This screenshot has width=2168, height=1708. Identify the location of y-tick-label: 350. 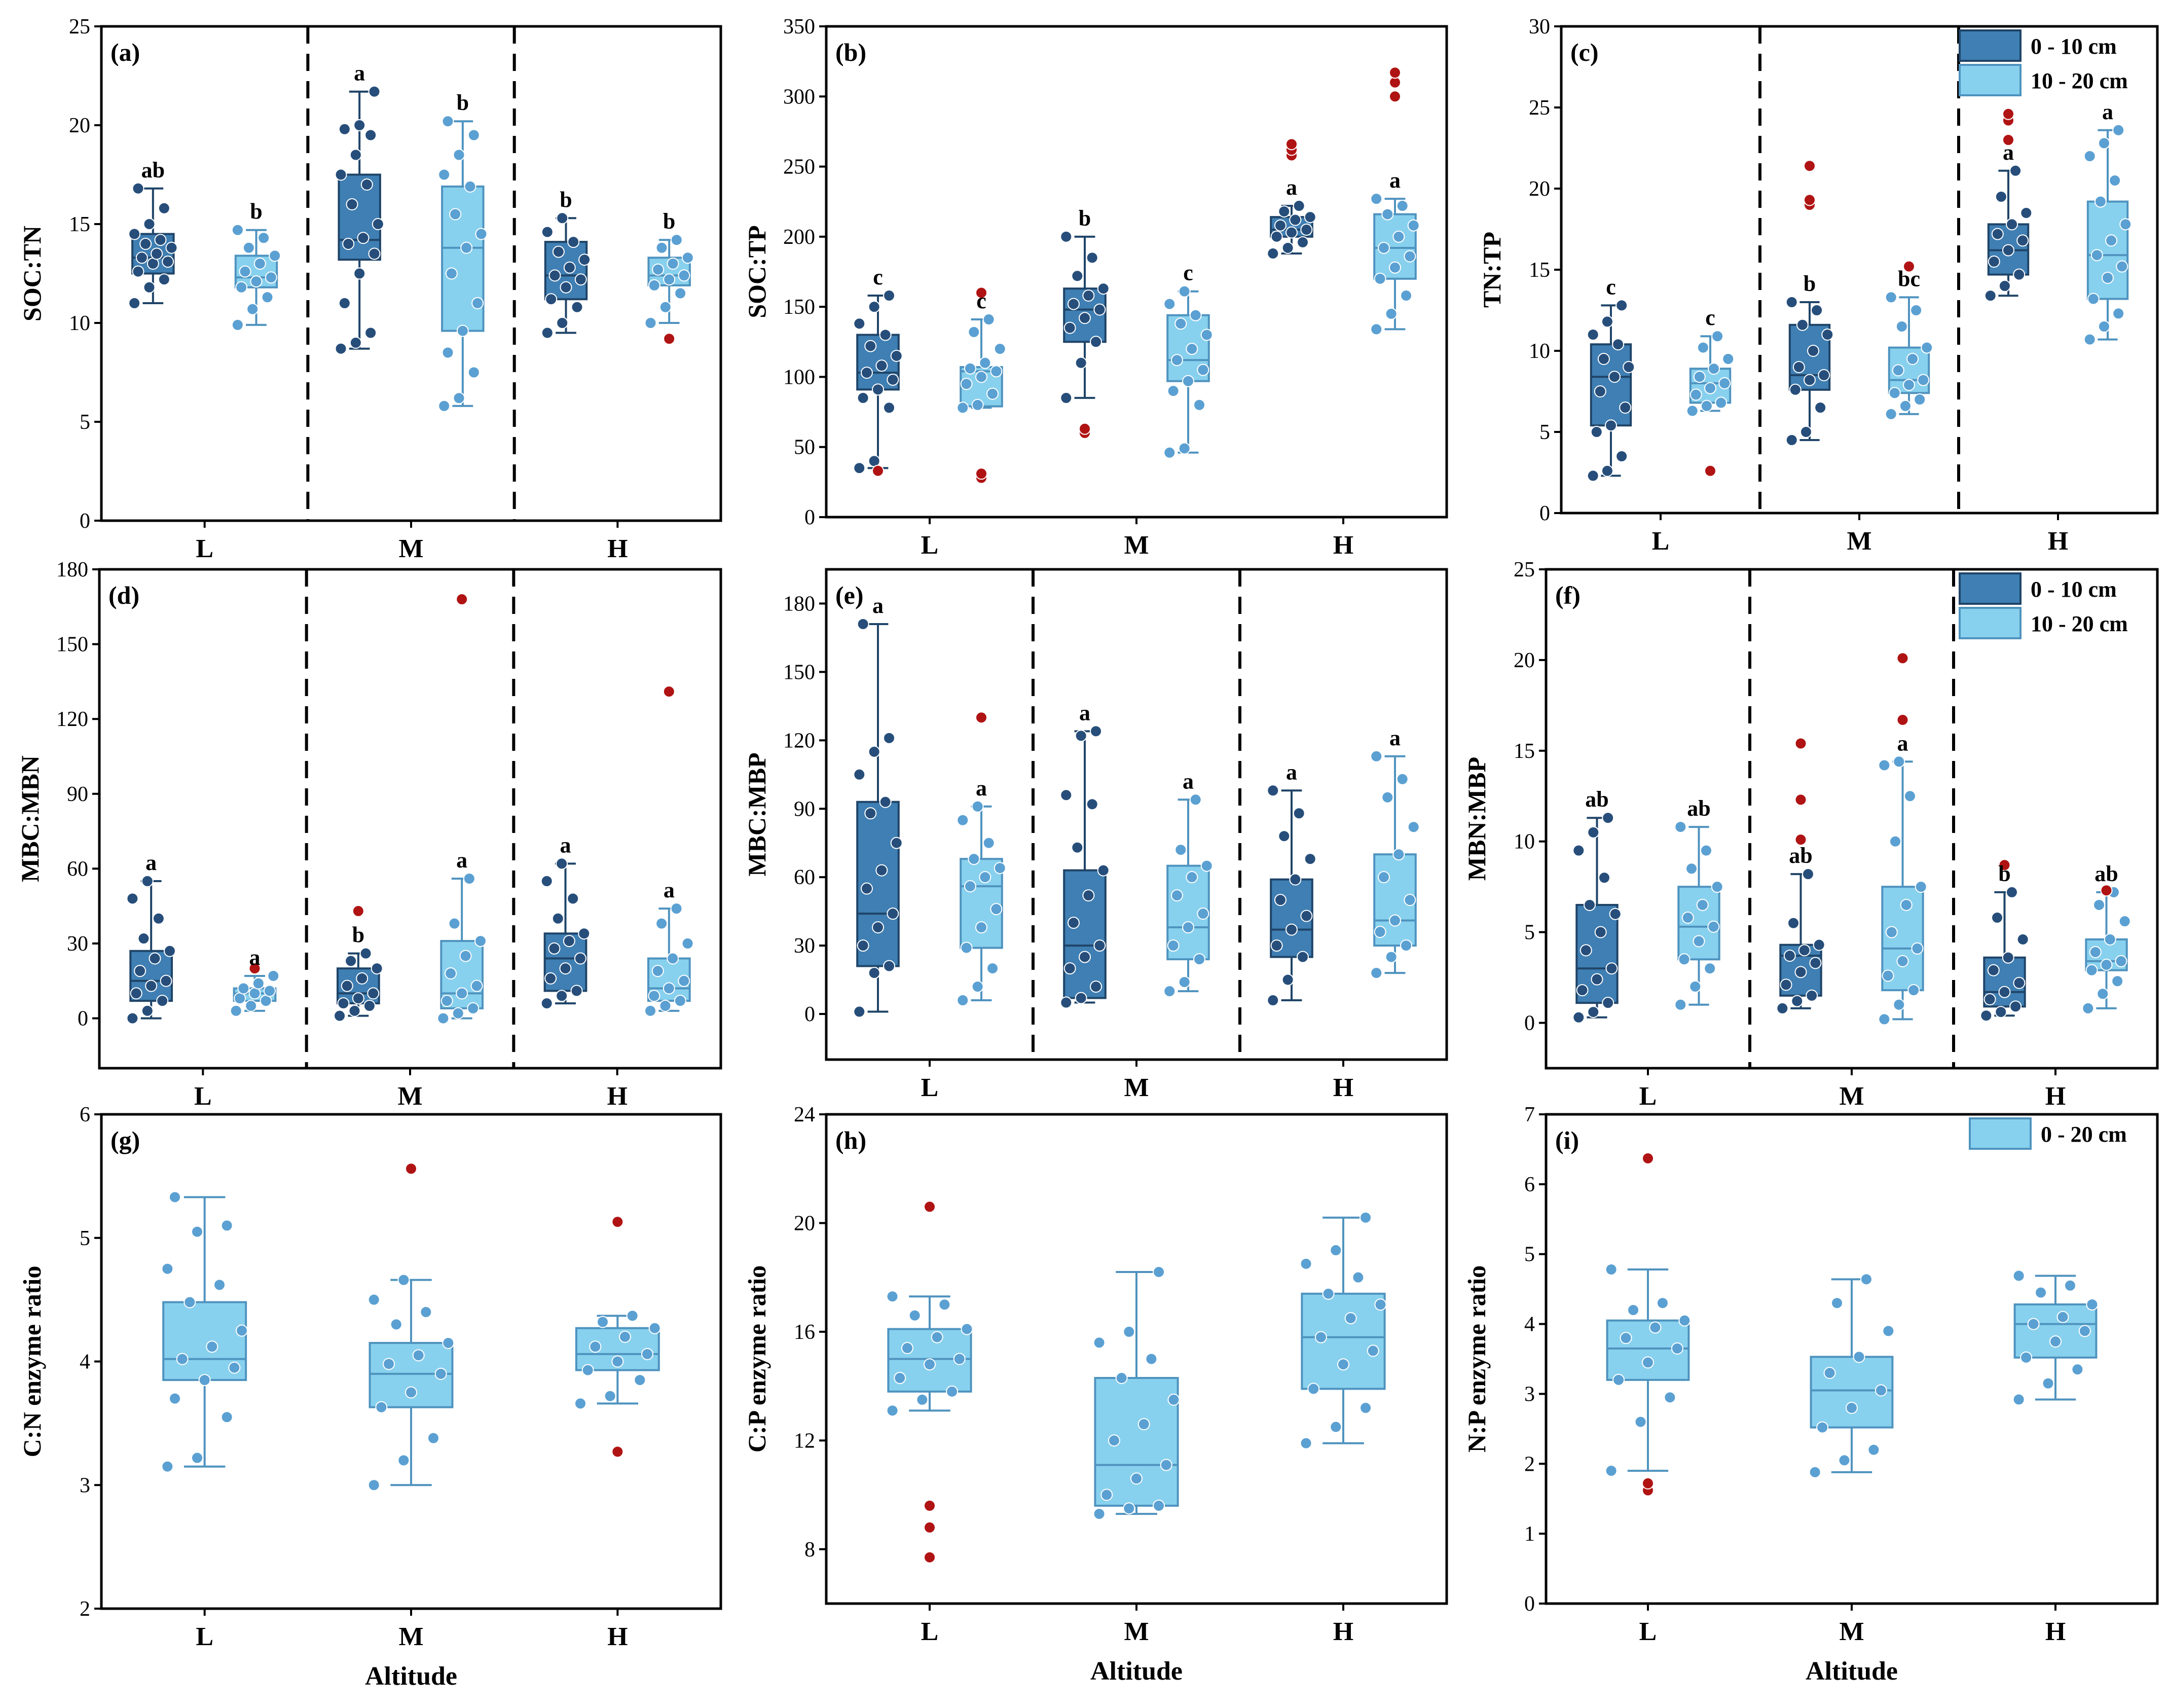
(799, 27).